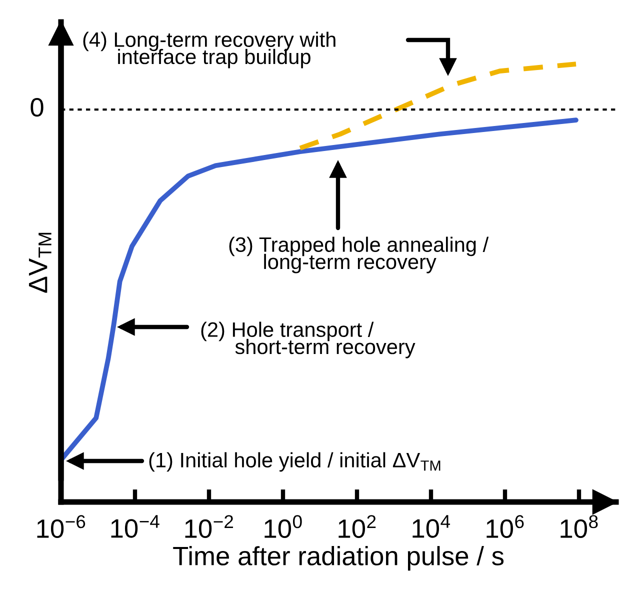 This screenshot has height=590, width=621. I want to click on x-tick-label: 10$^{−4}$, so click(135, 526).